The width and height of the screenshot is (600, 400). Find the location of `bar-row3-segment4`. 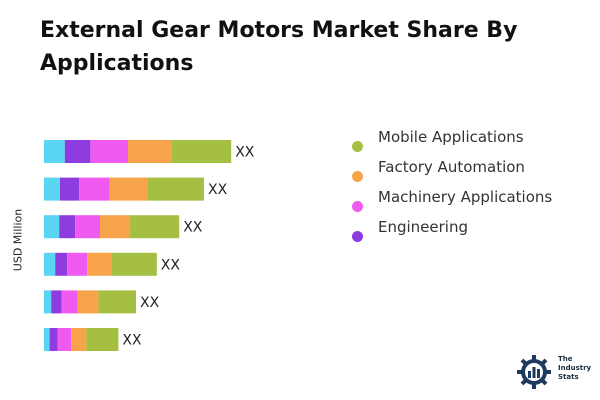

bar-row3-segment4 is located at coordinates (115, 227).